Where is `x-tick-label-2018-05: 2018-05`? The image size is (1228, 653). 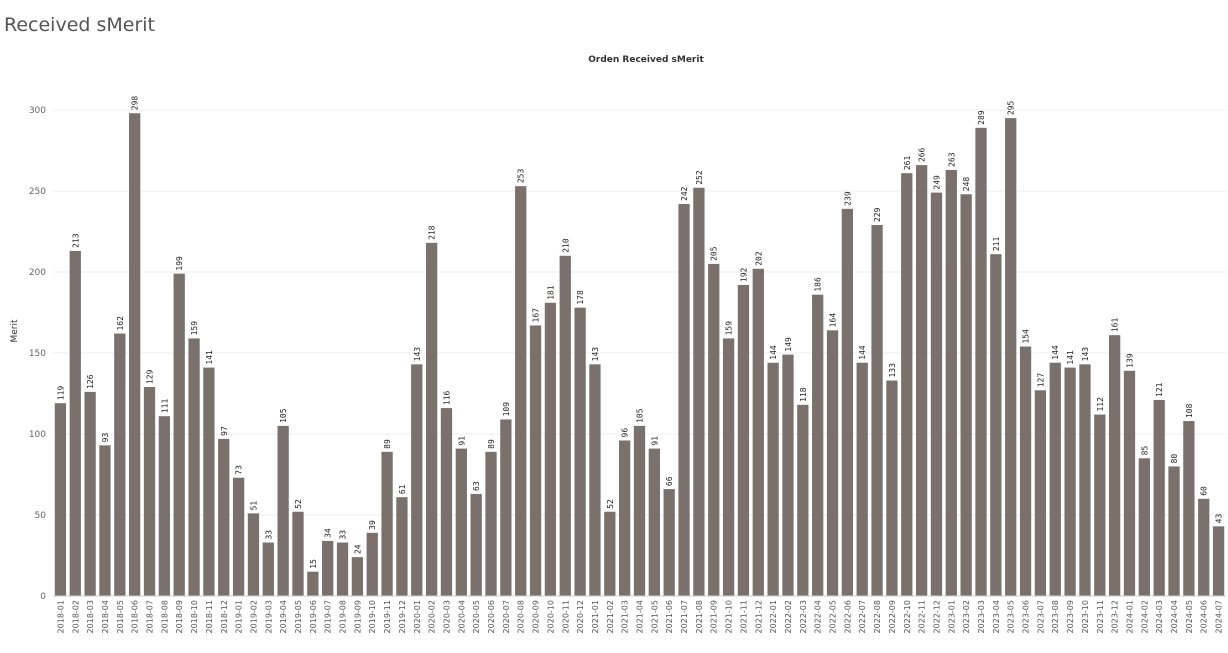
x-tick-label-2018-05: 2018-05 is located at coordinates (120, 616).